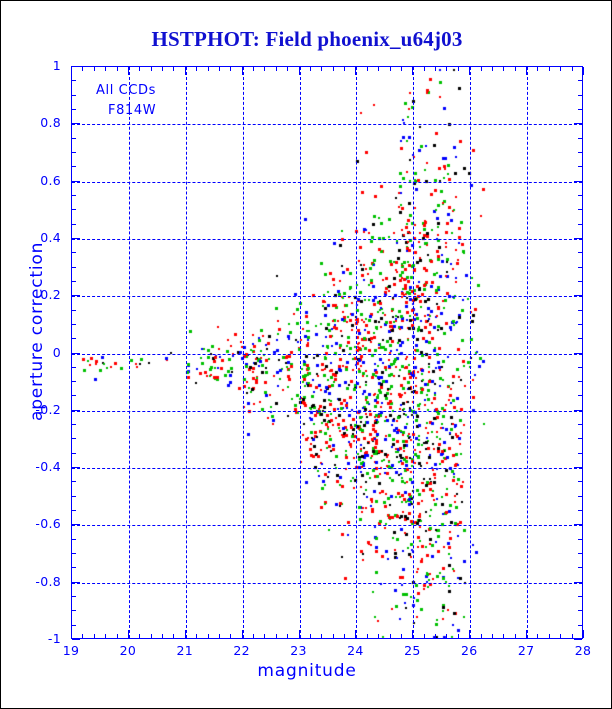  What do you see at coordinates (241, 650) in the screenshot?
I see `x-tick-label: 22` at bounding box center [241, 650].